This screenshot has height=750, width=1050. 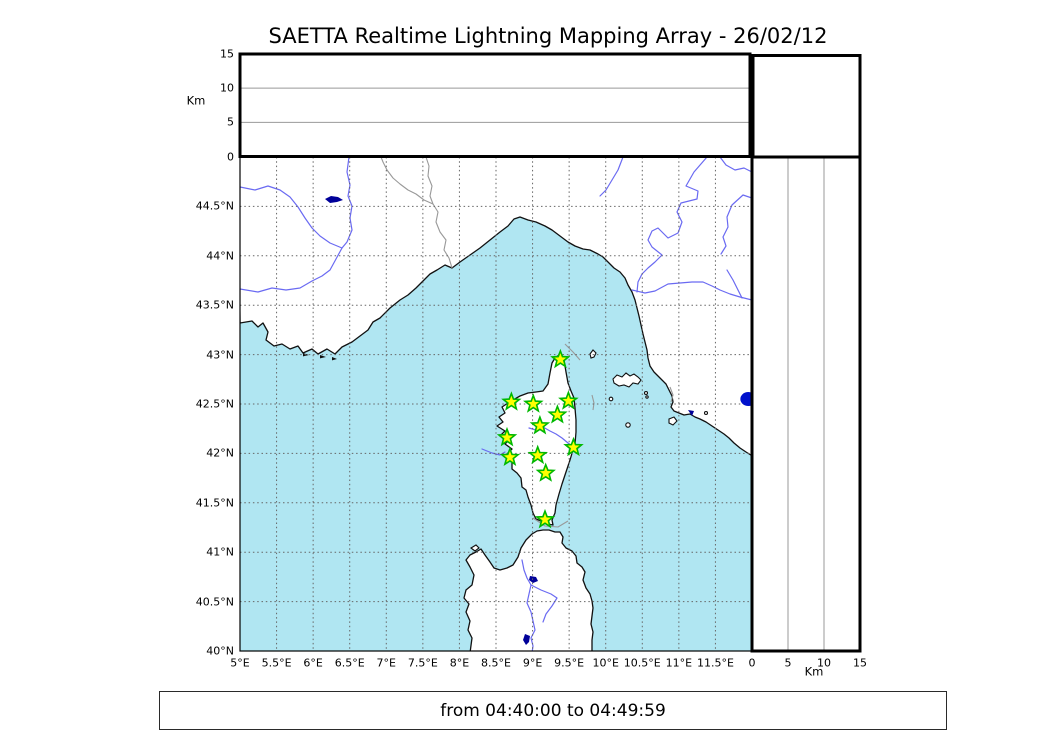 What do you see at coordinates (230, 122) in the screenshot?
I see `alt-top-tick-label: 5` at bounding box center [230, 122].